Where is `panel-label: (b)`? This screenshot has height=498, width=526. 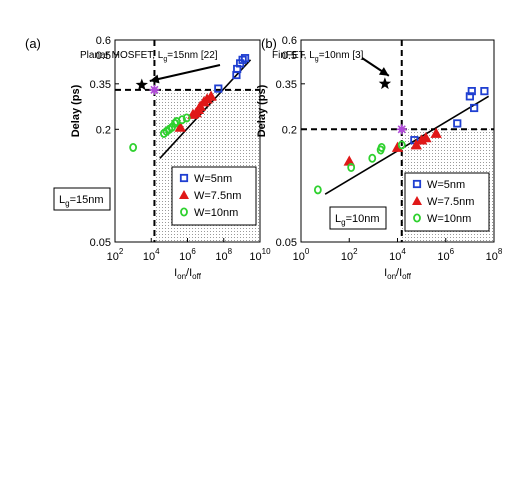
panel-label: (b) is located at coordinates (269, 43).